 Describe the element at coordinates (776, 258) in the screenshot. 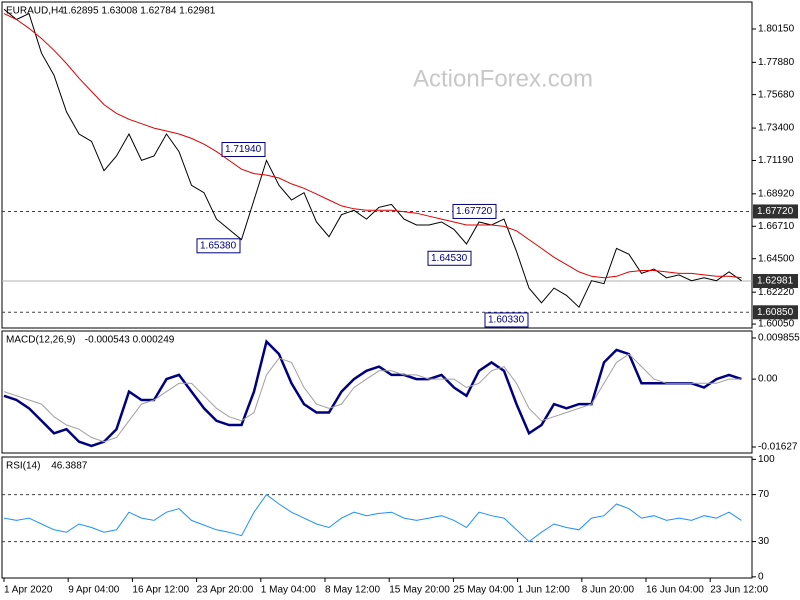

I see `y-tick-label: 1.64500` at that location.